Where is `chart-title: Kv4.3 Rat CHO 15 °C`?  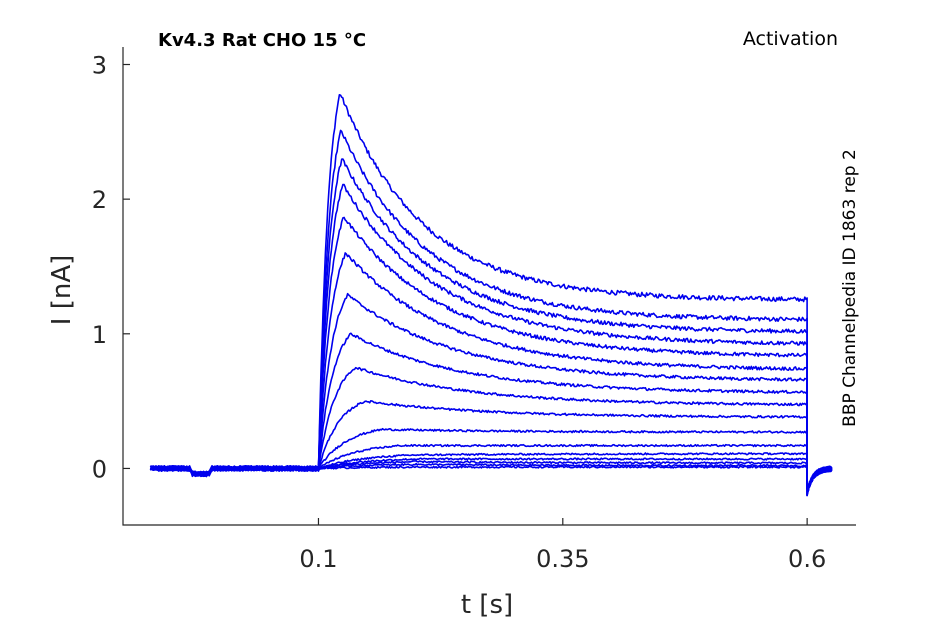
chart-title: Kv4.3 Rat CHO 15 °C is located at coordinates (262, 40).